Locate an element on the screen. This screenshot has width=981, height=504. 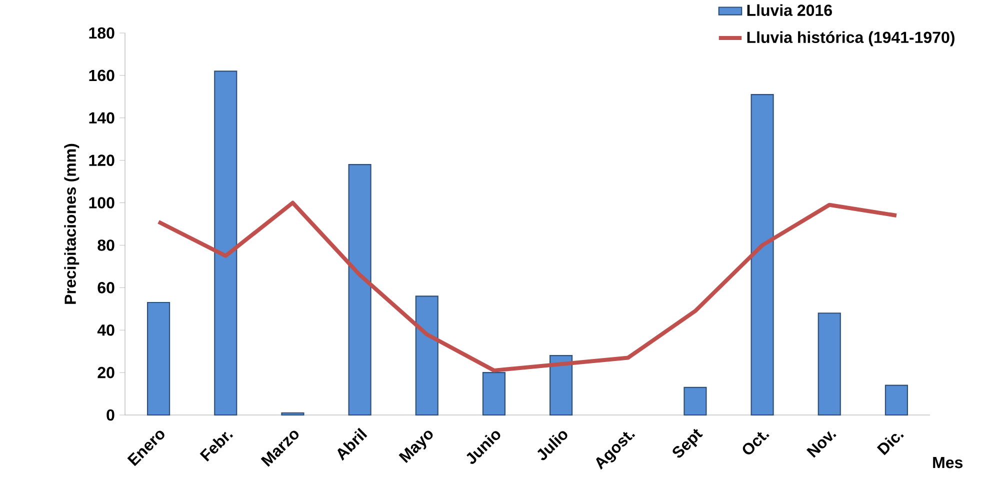
y-tick-label: 100 is located at coordinates (101, 202).